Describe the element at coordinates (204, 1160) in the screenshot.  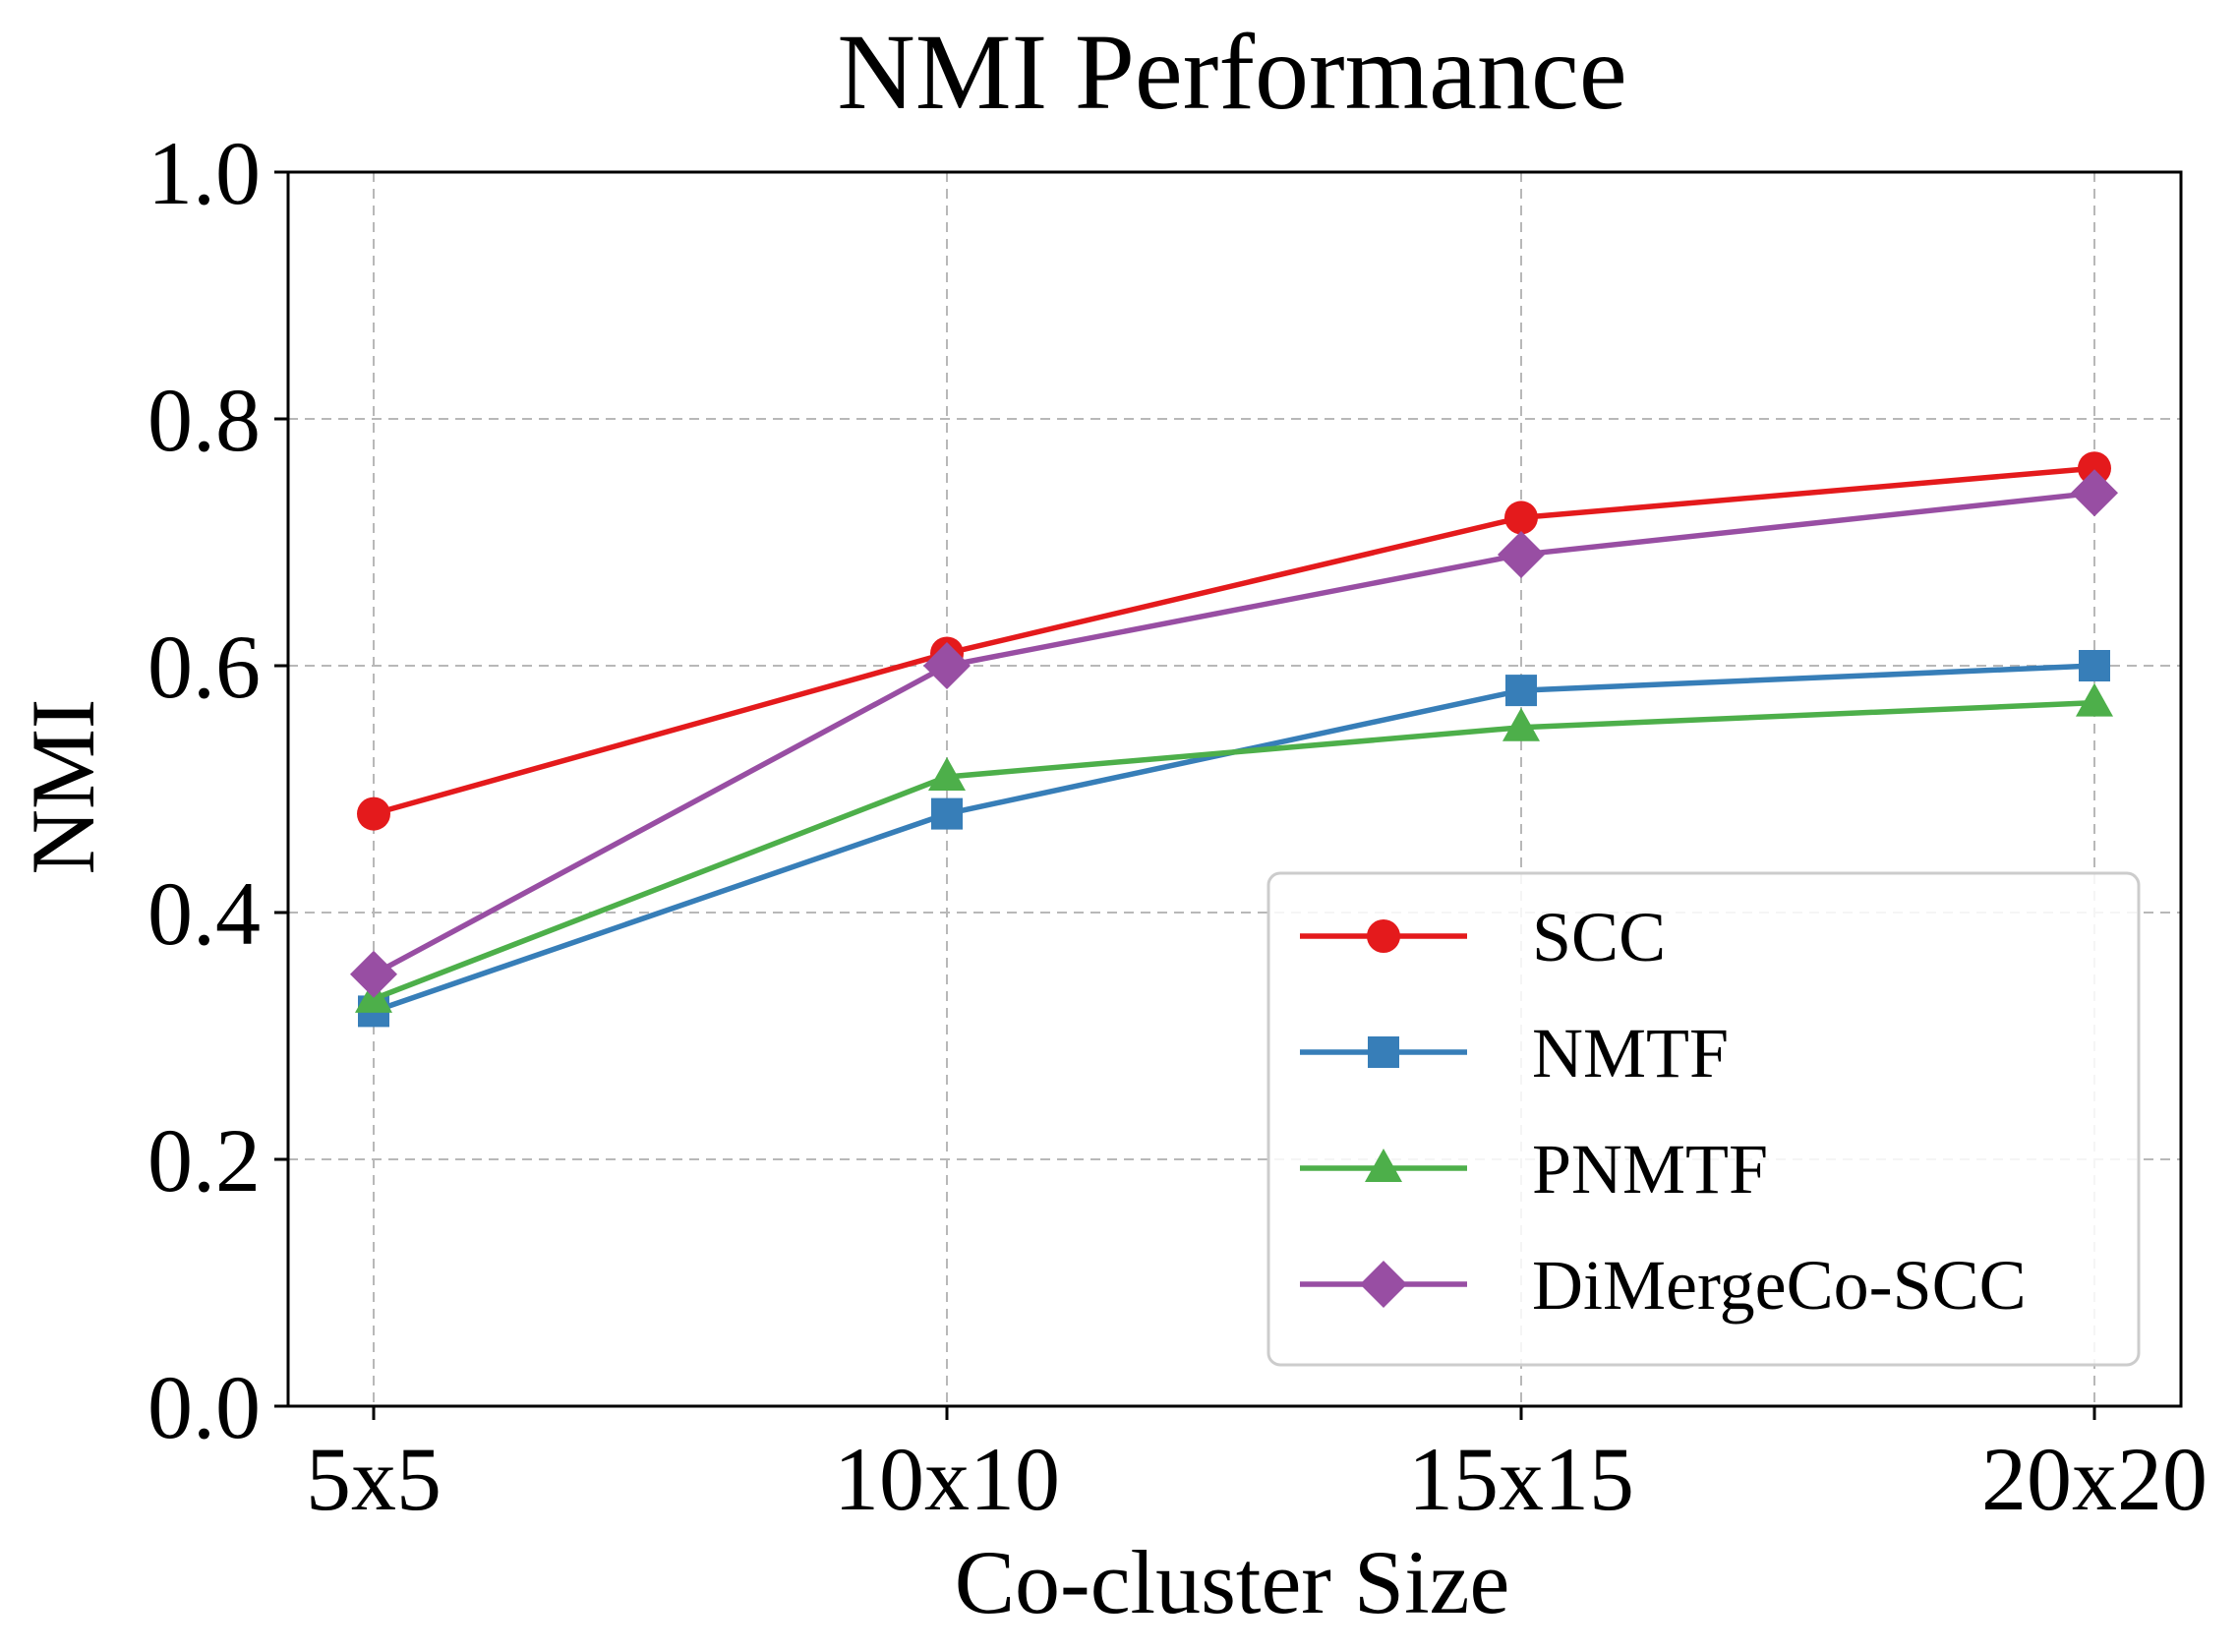
I see `y-tick-label: 0.2` at that location.